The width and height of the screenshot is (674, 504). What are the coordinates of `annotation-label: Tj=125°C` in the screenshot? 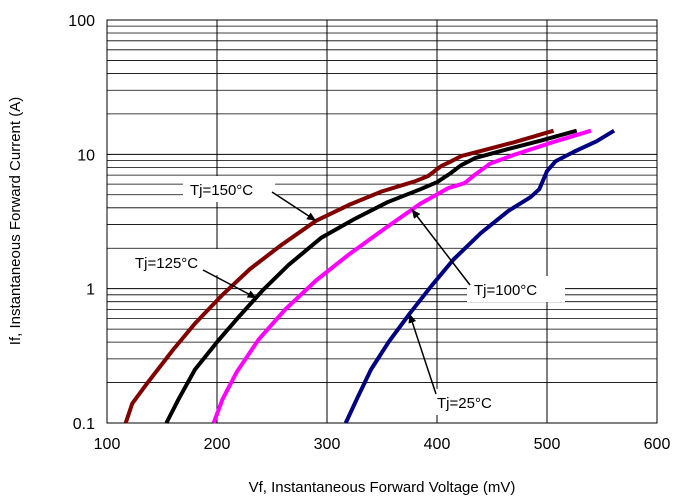 It's located at (166, 263).